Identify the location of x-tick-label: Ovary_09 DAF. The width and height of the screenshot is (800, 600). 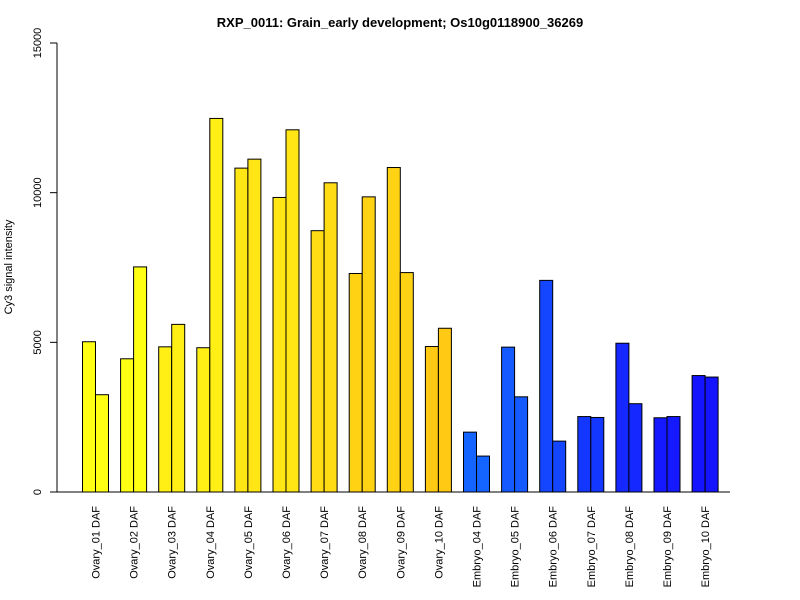
(401, 542).